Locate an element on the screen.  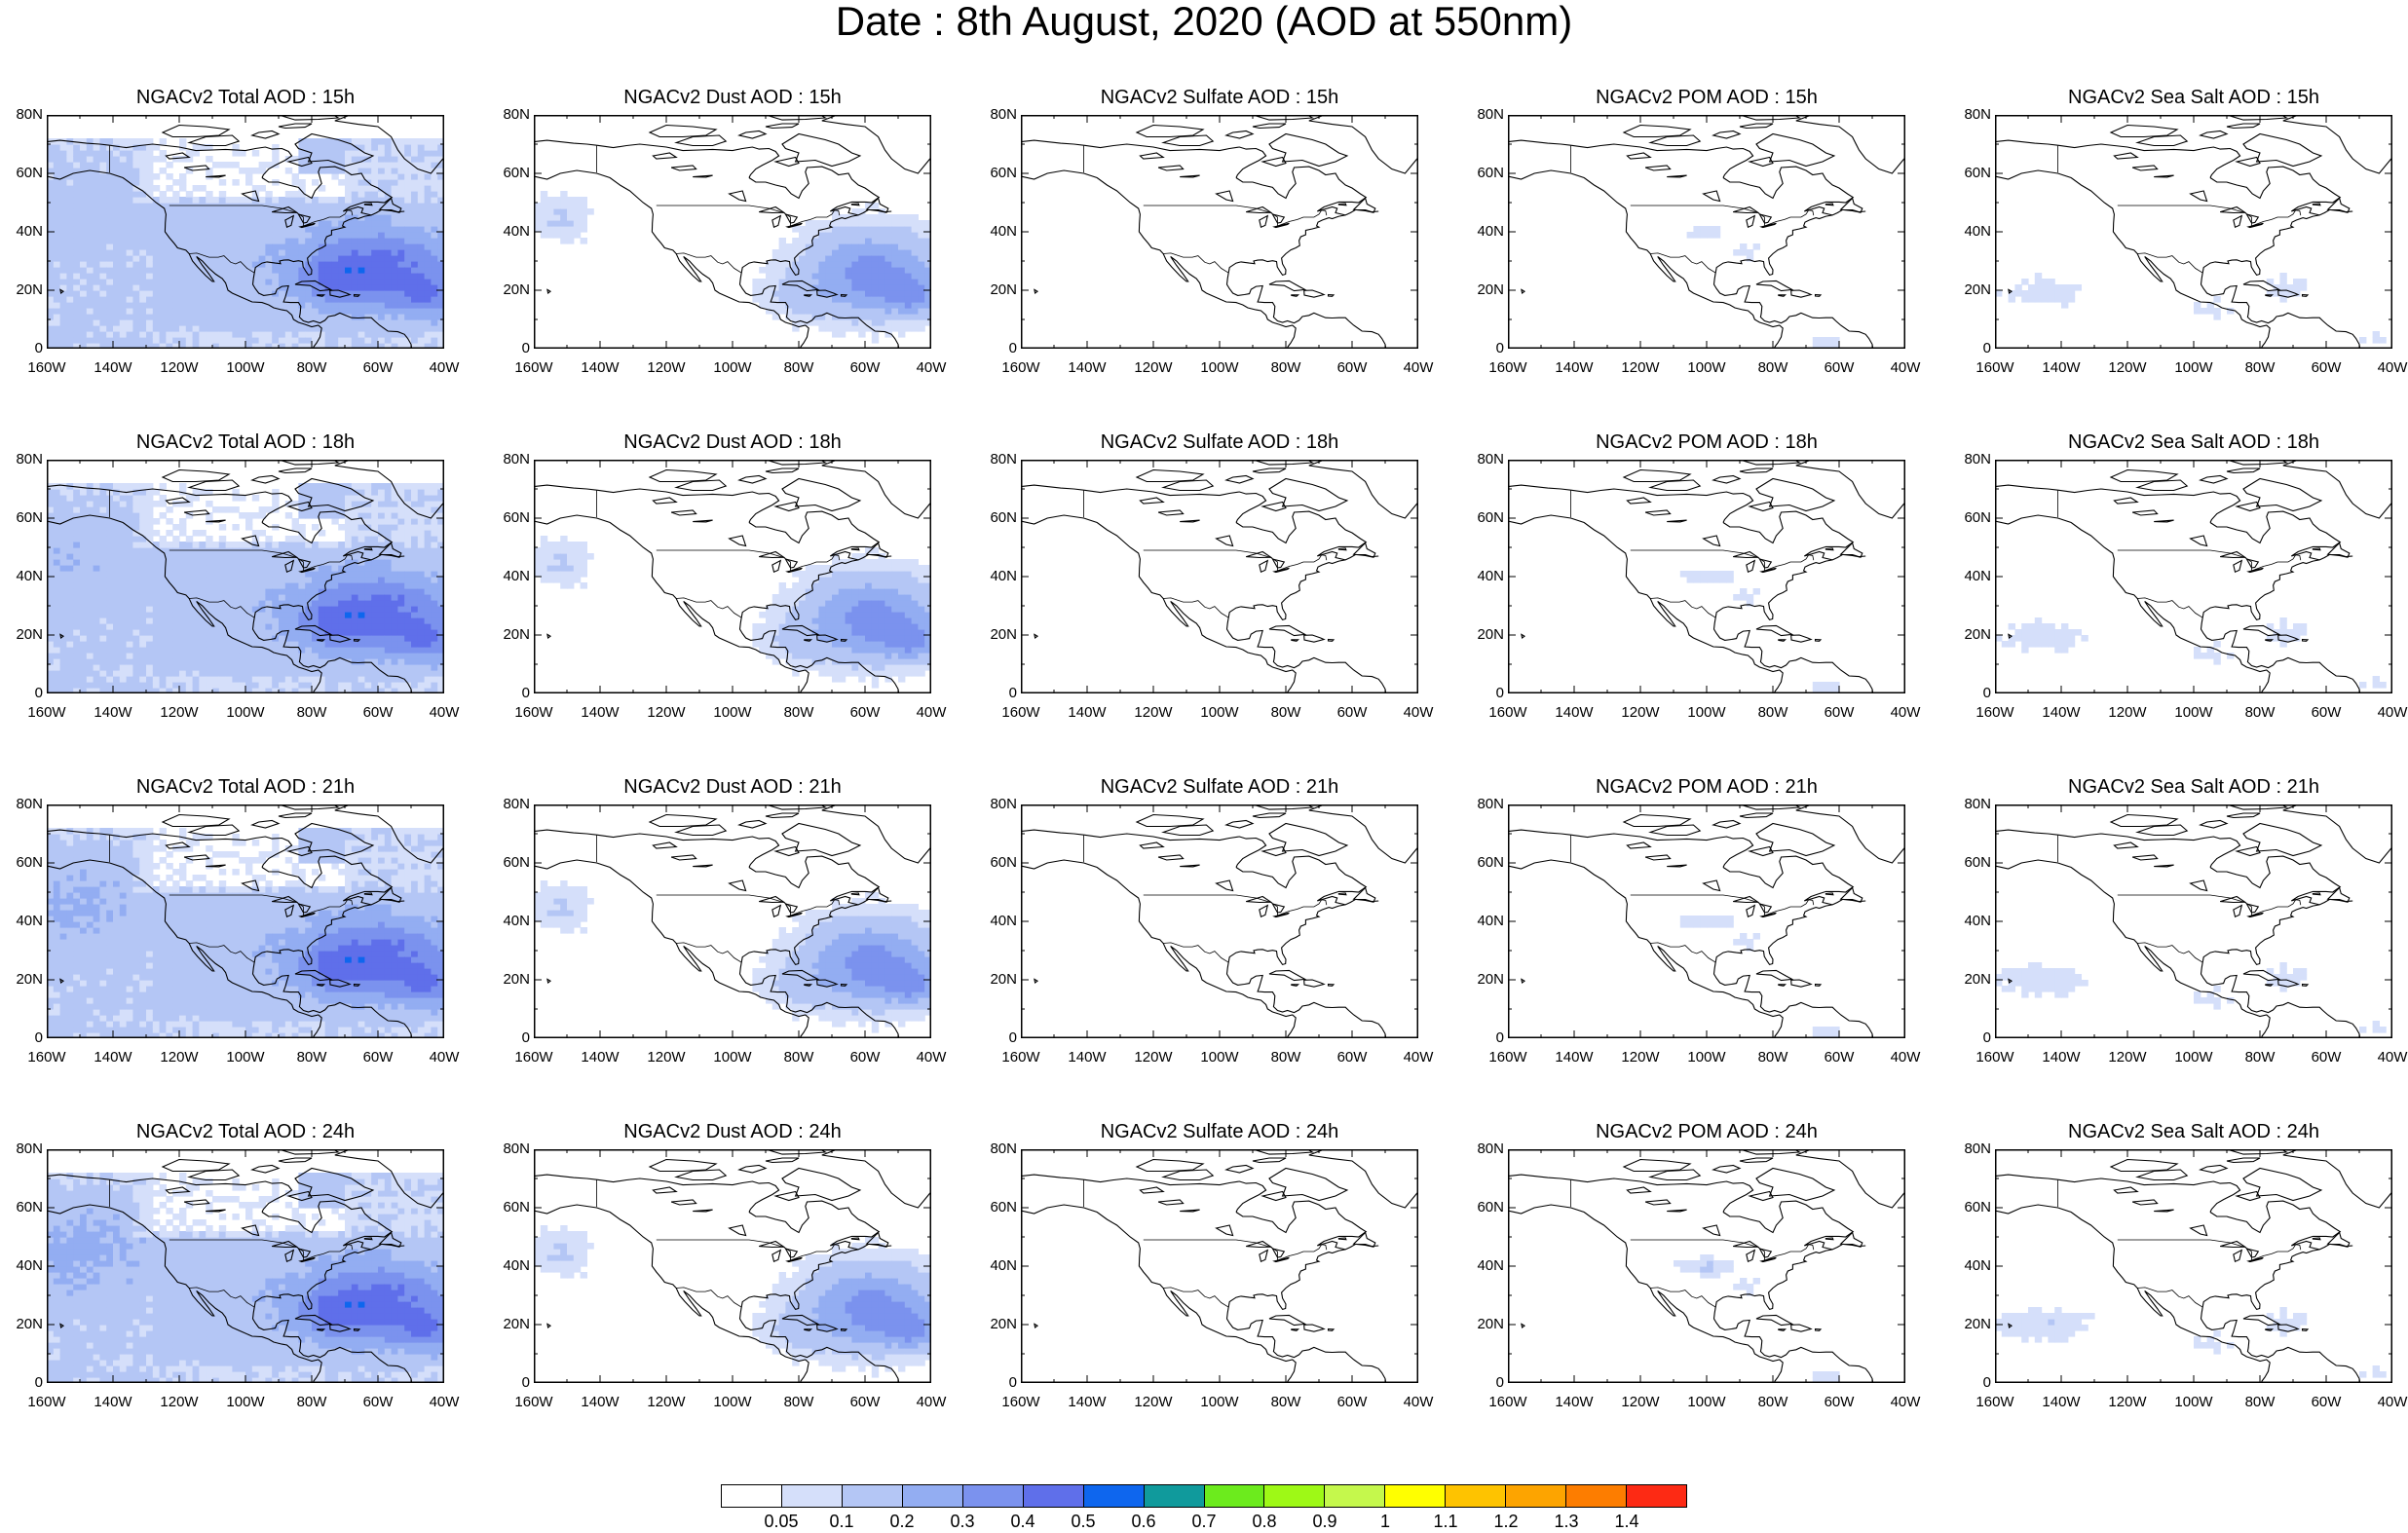
x-tick-label: 40W is located at coordinates (1905, 368).